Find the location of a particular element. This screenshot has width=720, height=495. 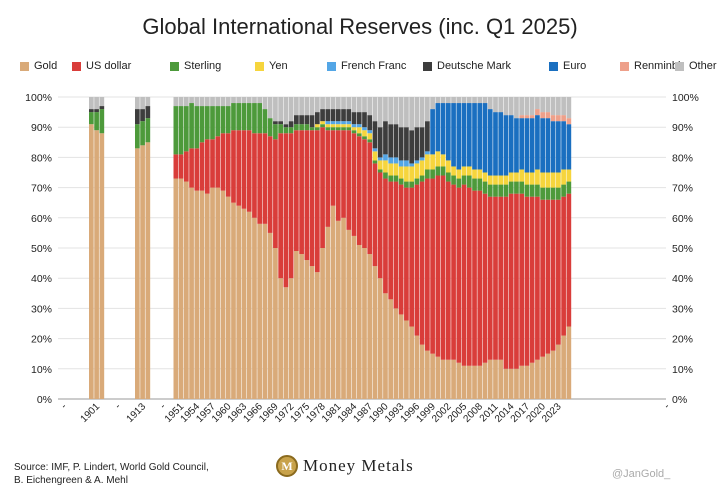

legend-label: French Franc is located at coordinates (374, 66).